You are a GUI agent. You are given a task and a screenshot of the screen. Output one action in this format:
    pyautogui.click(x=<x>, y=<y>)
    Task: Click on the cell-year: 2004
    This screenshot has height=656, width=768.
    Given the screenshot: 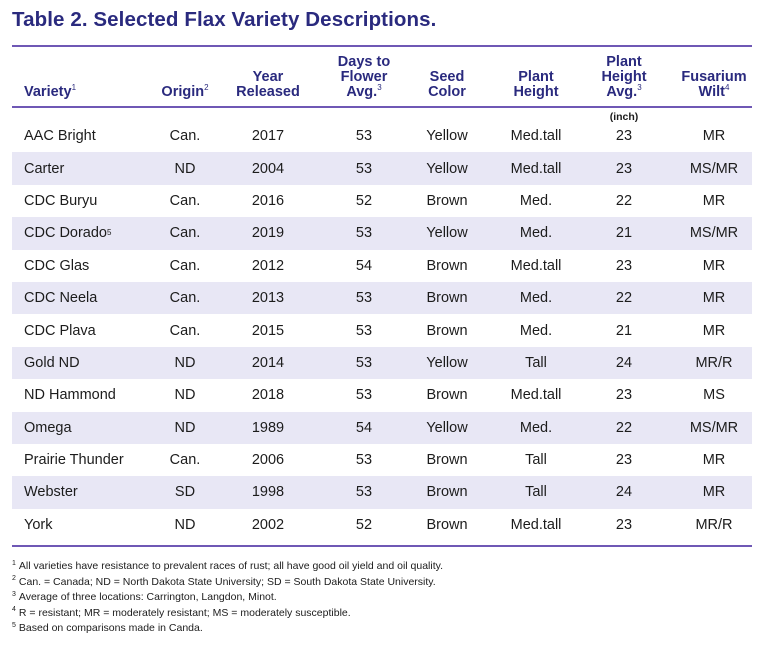 What is the action you would take?
    pyautogui.click(x=268, y=168)
    